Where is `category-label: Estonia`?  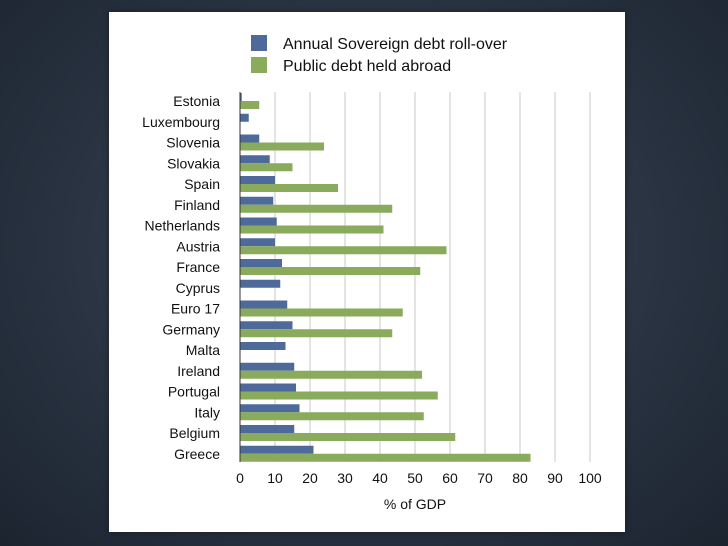
category-label: Estonia is located at coordinates (196, 101).